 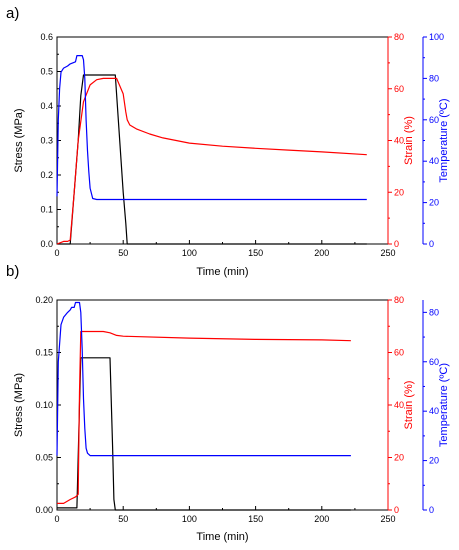 What do you see at coordinates (46, 244) in the screenshot?
I see `stress-tick-label: 0.0` at bounding box center [46, 244].